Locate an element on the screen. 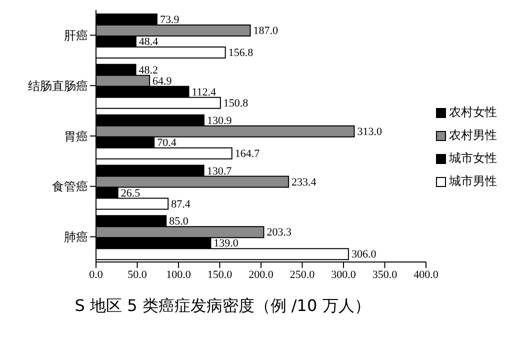  legend-label: 农村女性 is located at coordinates (473, 112).